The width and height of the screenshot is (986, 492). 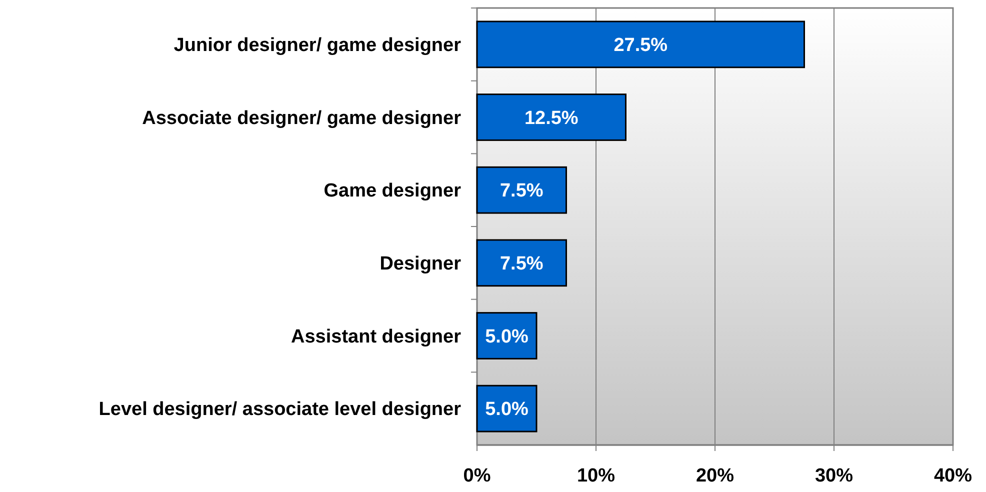 What do you see at coordinates (302, 118) in the screenshot?
I see `y-tick-label: Associate designer/ game designer` at bounding box center [302, 118].